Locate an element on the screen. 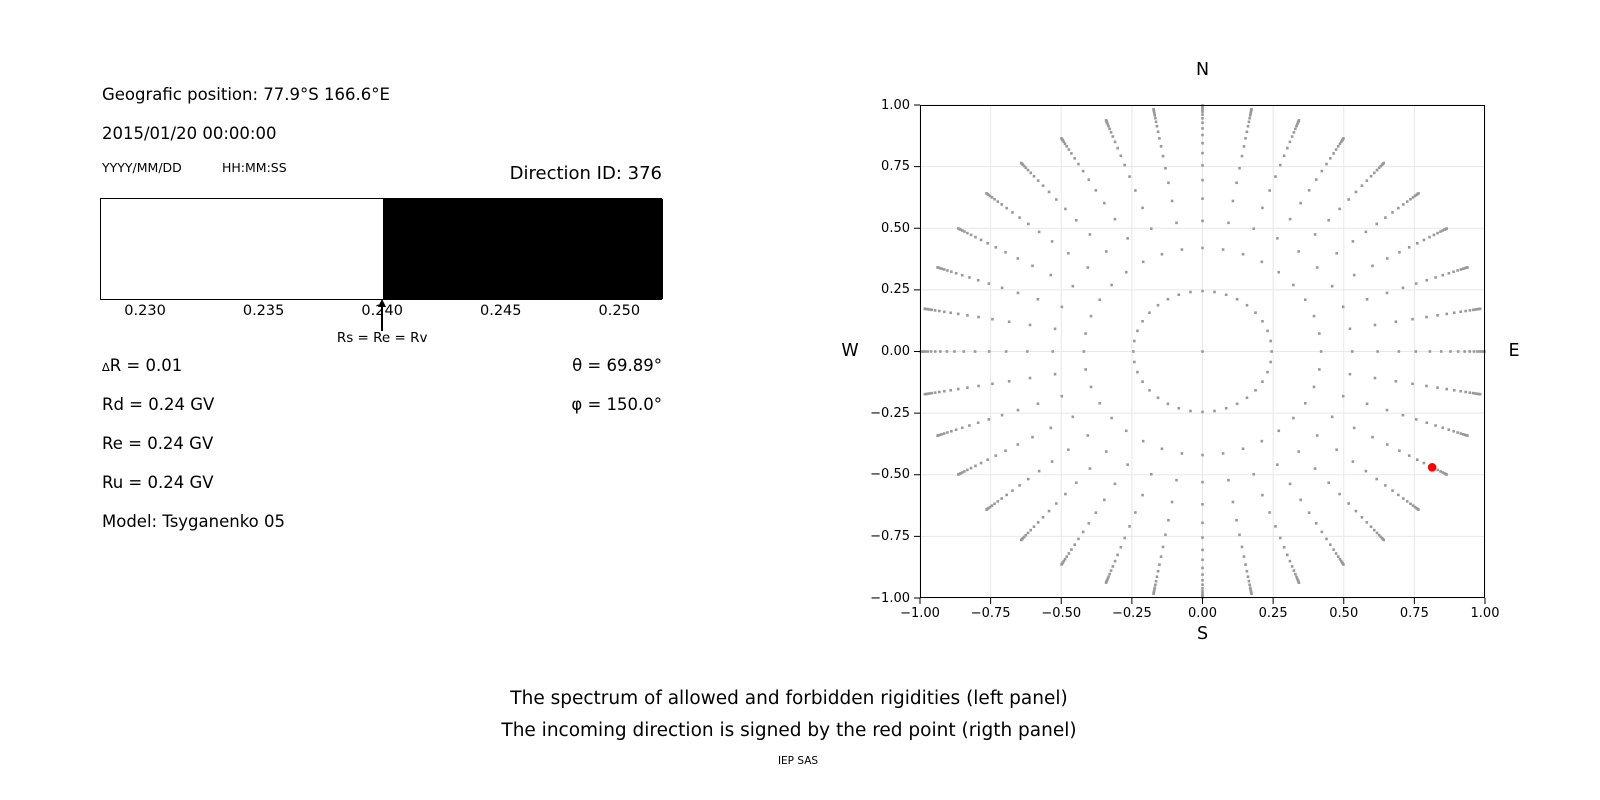 This screenshot has width=1600, height=800. model-label: Model: Tsyganenko 05 is located at coordinates (194, 521).